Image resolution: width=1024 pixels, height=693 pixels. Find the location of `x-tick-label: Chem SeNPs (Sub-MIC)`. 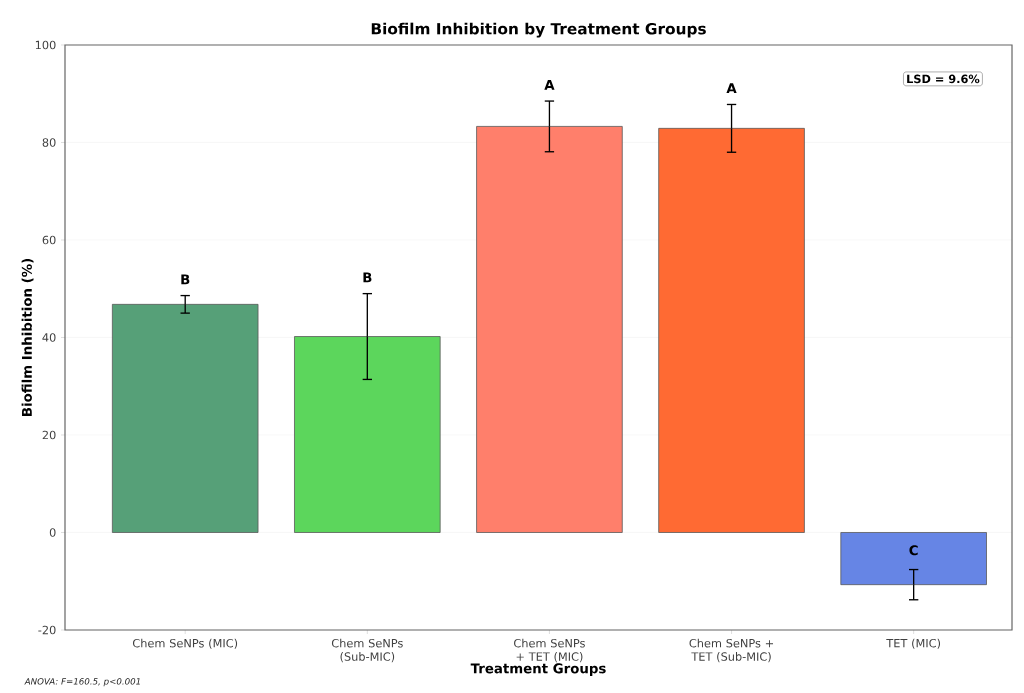

x-tick-label: Chem SeNPs (Sub-MIC) is located at coordinates (367, 650).